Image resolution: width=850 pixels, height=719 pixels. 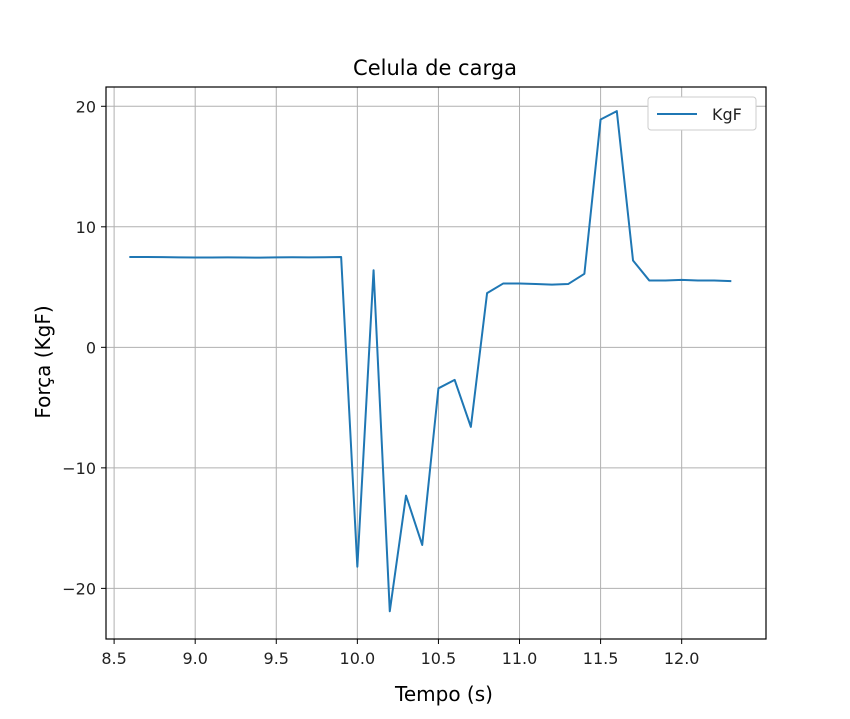 What do you see at coordinates (358, 658) in the screenshot?
I see `x-tick-label: 10.0` at bounding box center [358, 658].